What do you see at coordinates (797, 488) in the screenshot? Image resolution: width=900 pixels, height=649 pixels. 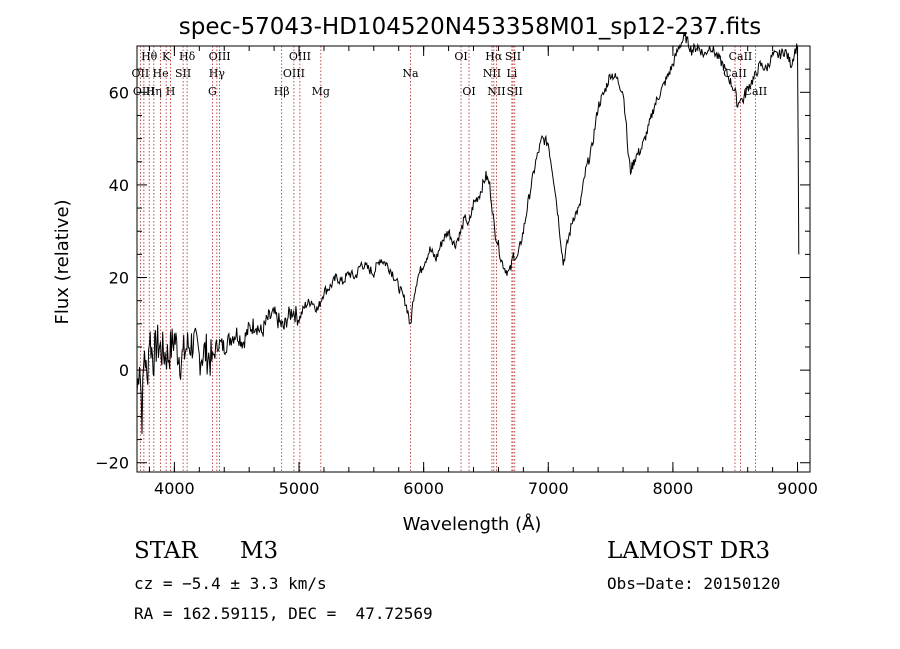 I see `x-tick-label: 9000` at bounding box center [797, 488].